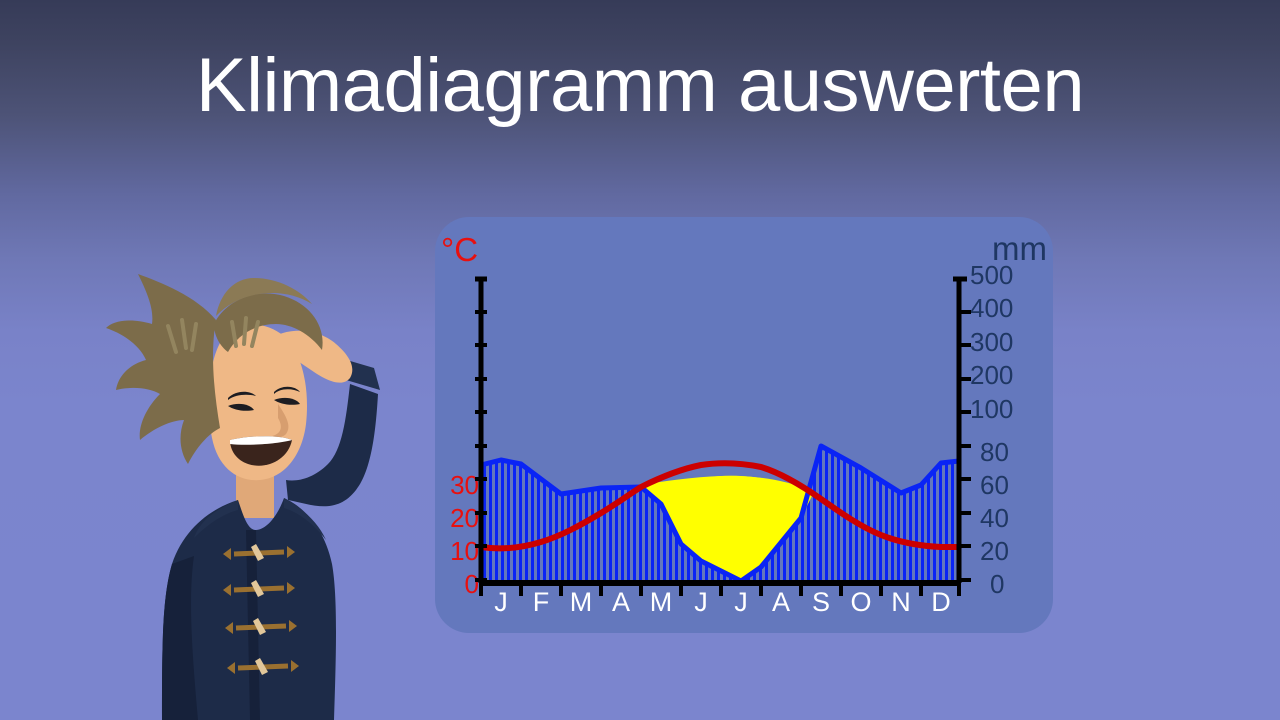  I want to click on page-title: Klimadiagramm auswerten, so click(640, 85).